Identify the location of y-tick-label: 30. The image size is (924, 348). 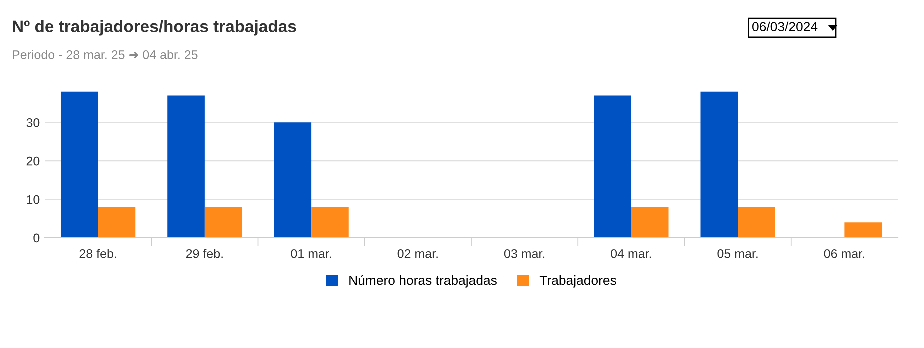
(33, 123).